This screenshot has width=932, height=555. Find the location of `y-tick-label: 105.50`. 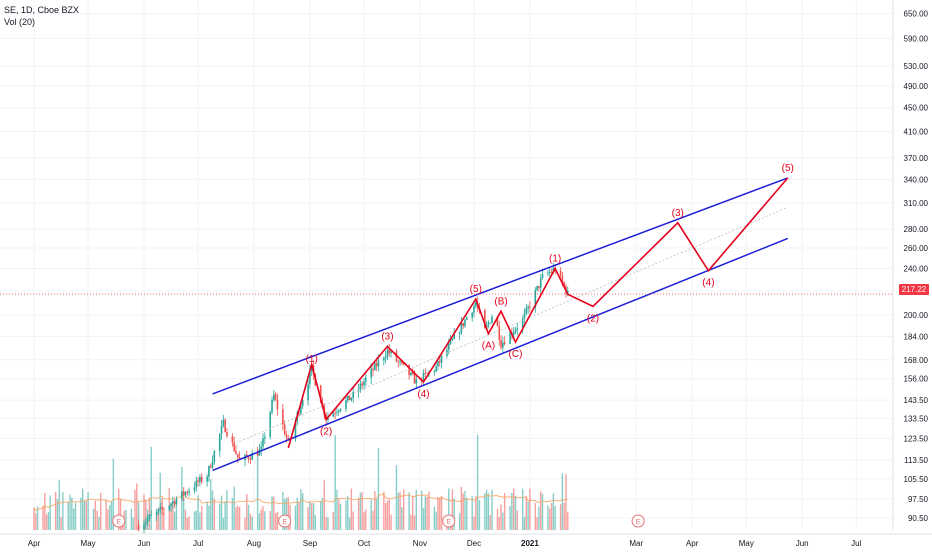

y-tick-label: 105.50 is located at coordinates (916, 479).